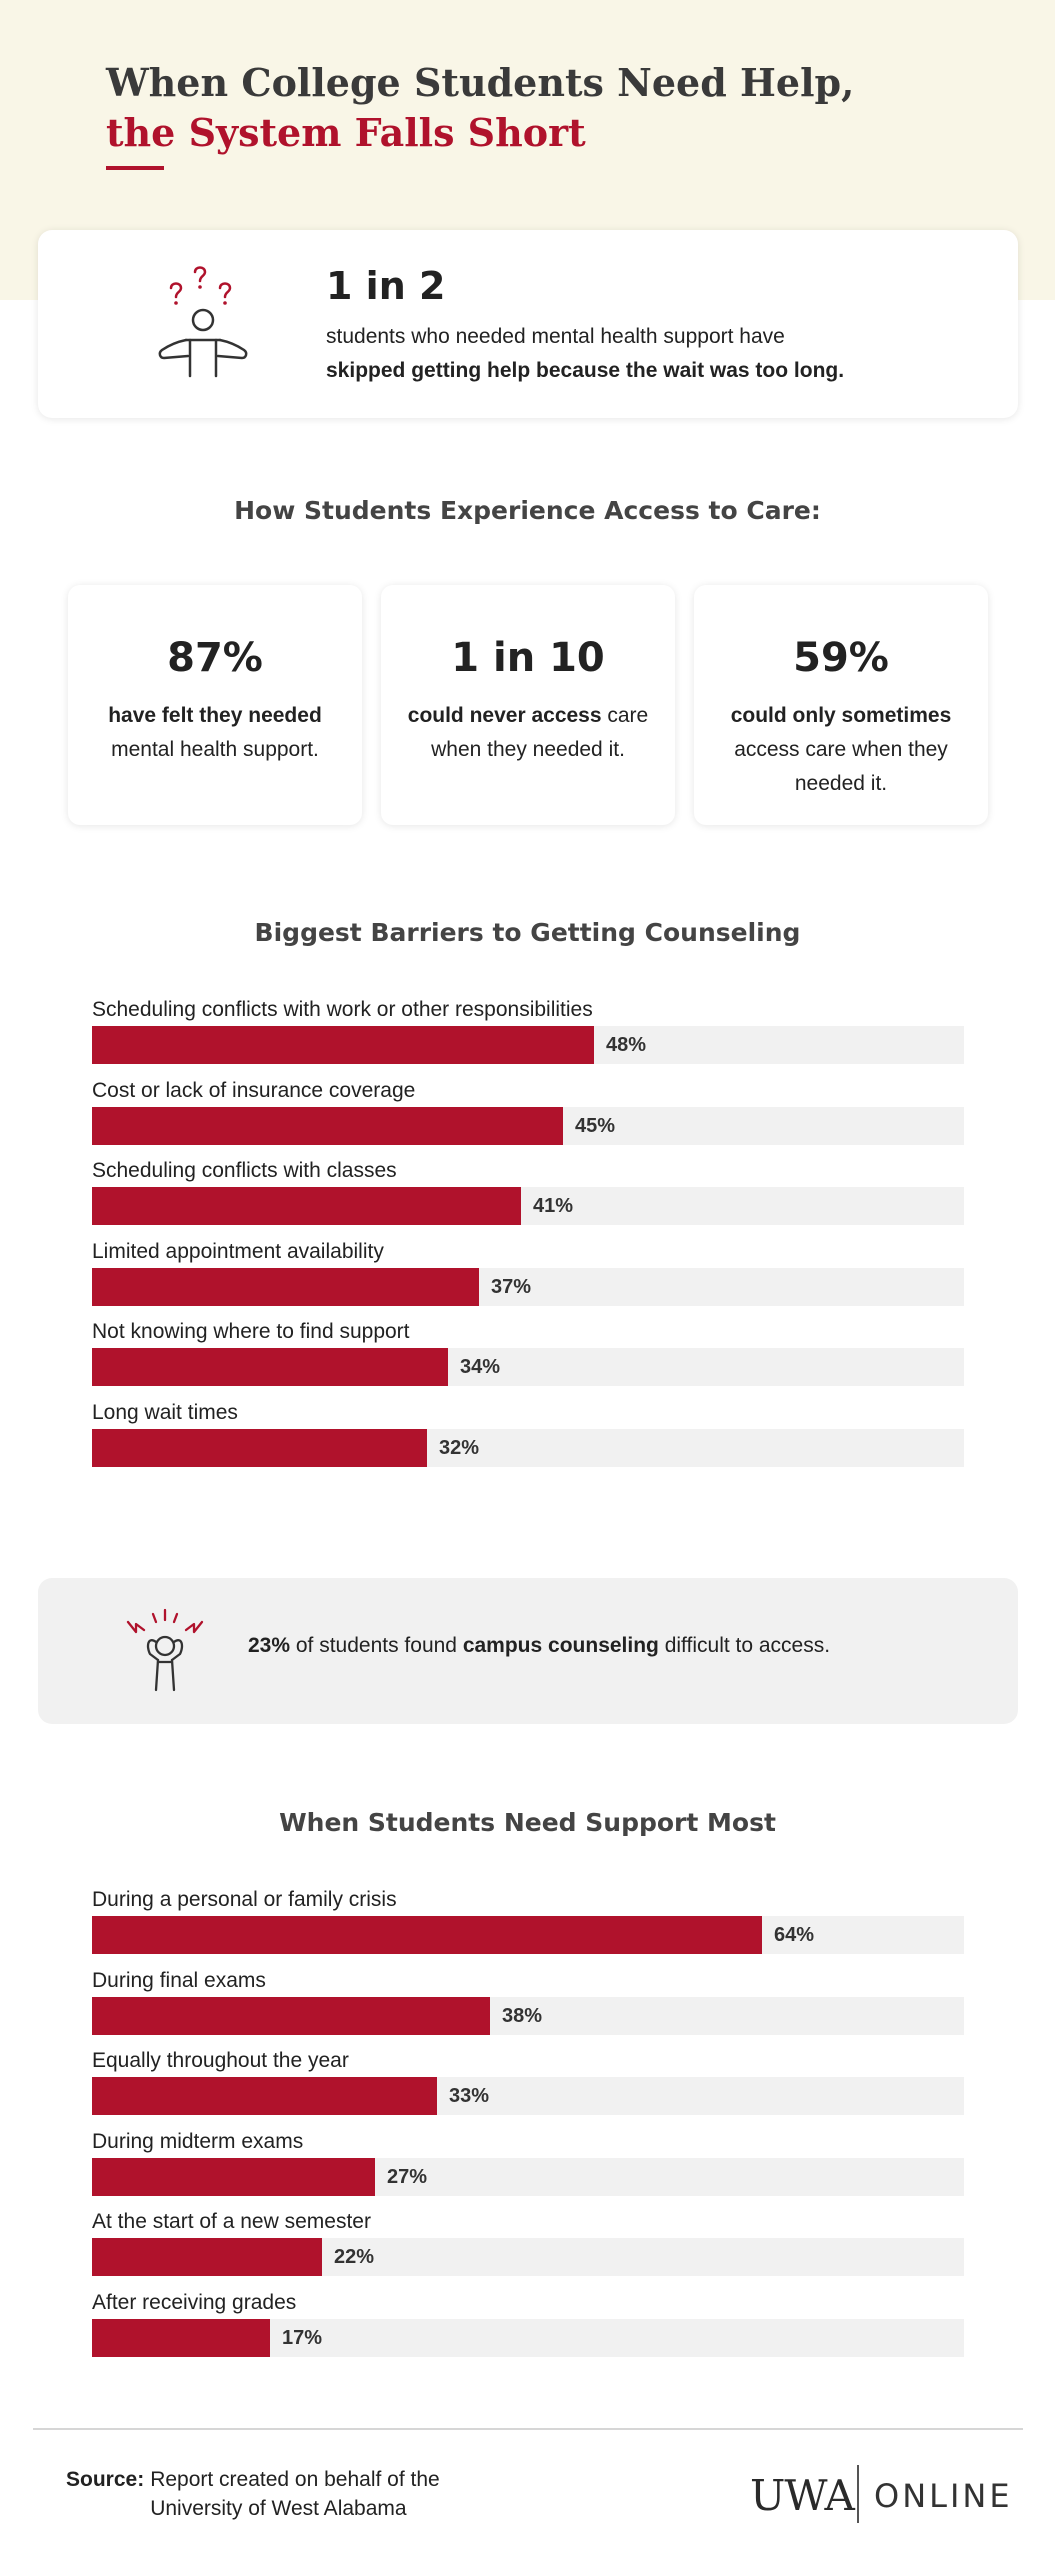  What do you see at coordinates (244, 1171) in the screenshot?
I see `bar-category-label: Scheduling conflicts with classes` at bounding box center [244, 1171].